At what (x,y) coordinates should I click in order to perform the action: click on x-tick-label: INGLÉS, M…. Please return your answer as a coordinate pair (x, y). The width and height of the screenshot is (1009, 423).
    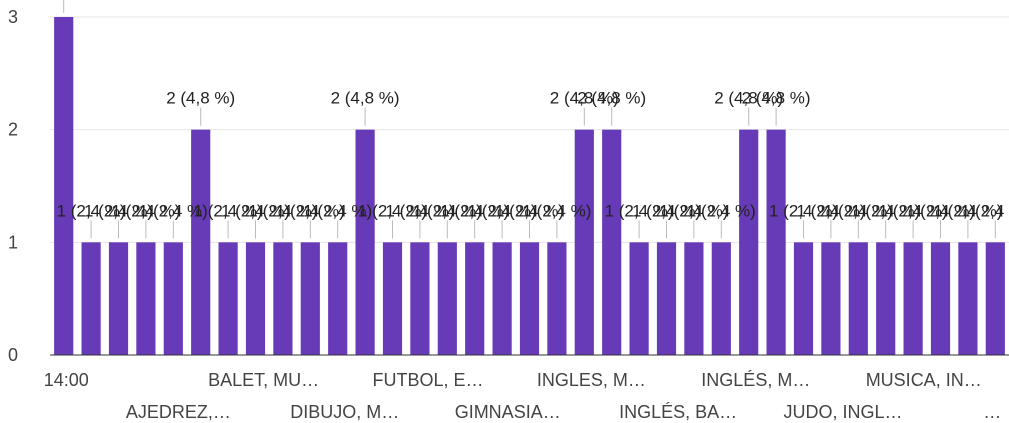
    Looking at the image, I should click on (755, 380).